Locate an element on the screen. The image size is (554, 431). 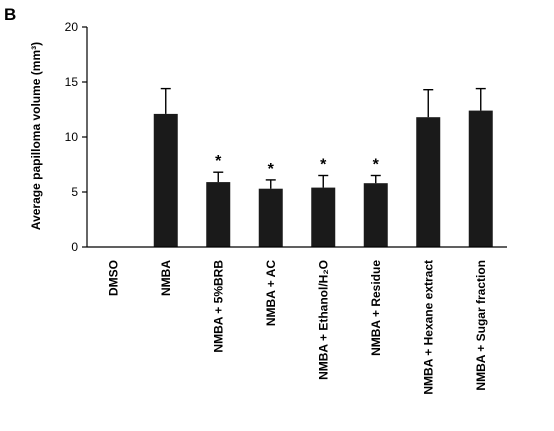
x-category-label: NMBA + 5%BRB is located at coordinates (218, 306).